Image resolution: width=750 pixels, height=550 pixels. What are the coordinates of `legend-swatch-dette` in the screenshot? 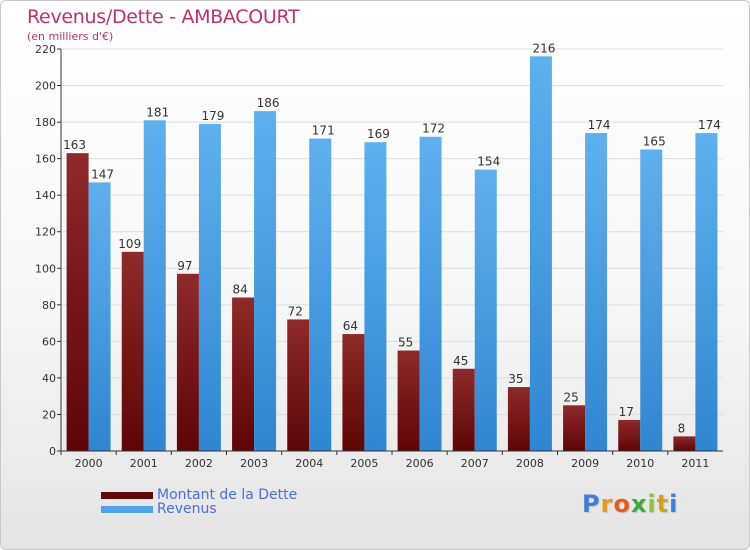 It's located at (127, 495).